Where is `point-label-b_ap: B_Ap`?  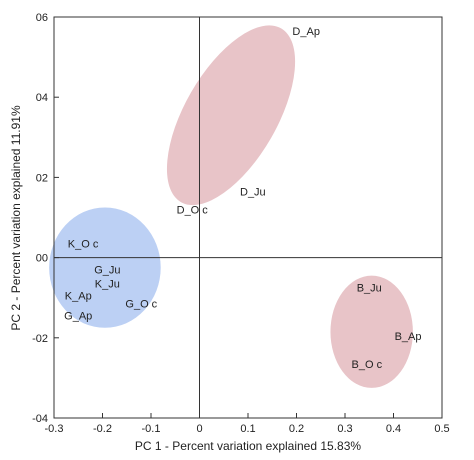 point-label-b_ap: B_Ap is located at coordinates (408, 337).